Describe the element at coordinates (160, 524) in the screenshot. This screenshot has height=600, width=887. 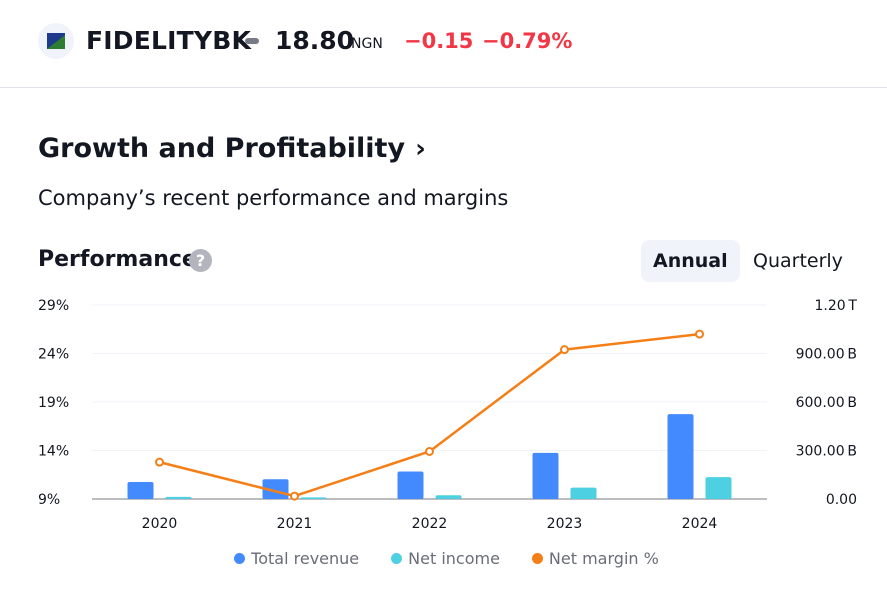
I see `x-axis-tick-label: 2020` at that location.